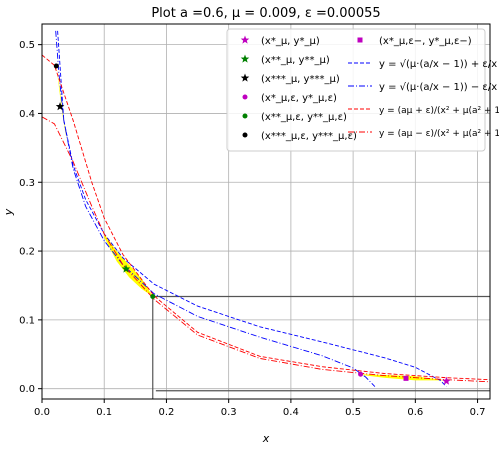 This screenshot has width=499, height=454. What do you see at coordinates (245, 77) in the screenshot?
I see `legend-marker-star-black` at bounding box center [245, 77].